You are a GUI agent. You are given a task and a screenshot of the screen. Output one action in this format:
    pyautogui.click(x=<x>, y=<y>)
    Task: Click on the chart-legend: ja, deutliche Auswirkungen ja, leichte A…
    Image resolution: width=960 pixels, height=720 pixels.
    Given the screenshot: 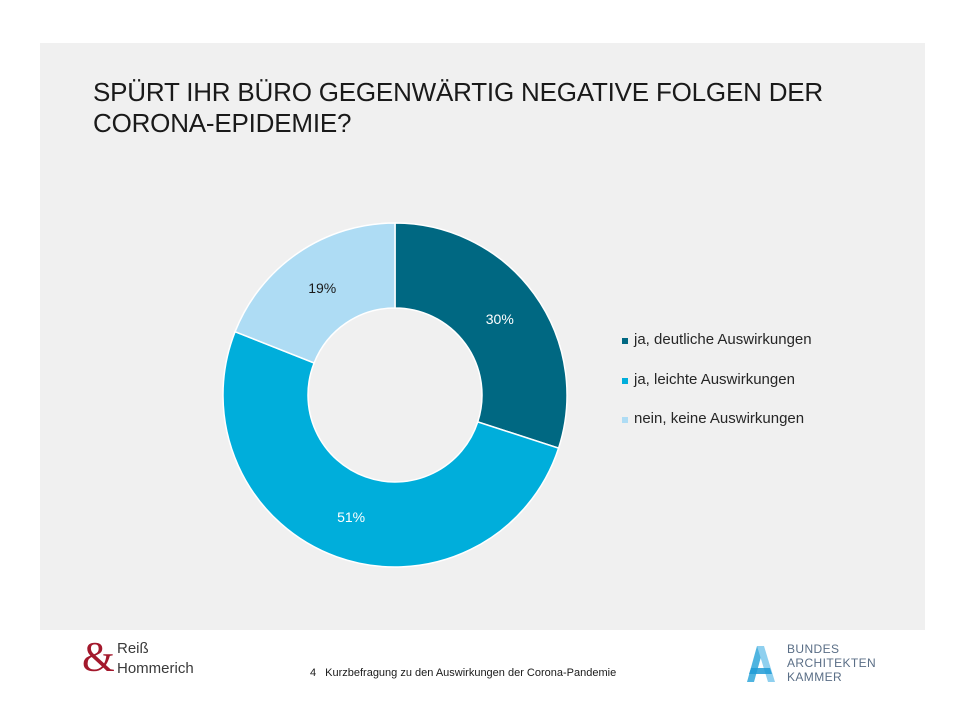 What is the action you would take?
    pyautogui.click(x=717, y=389)
    